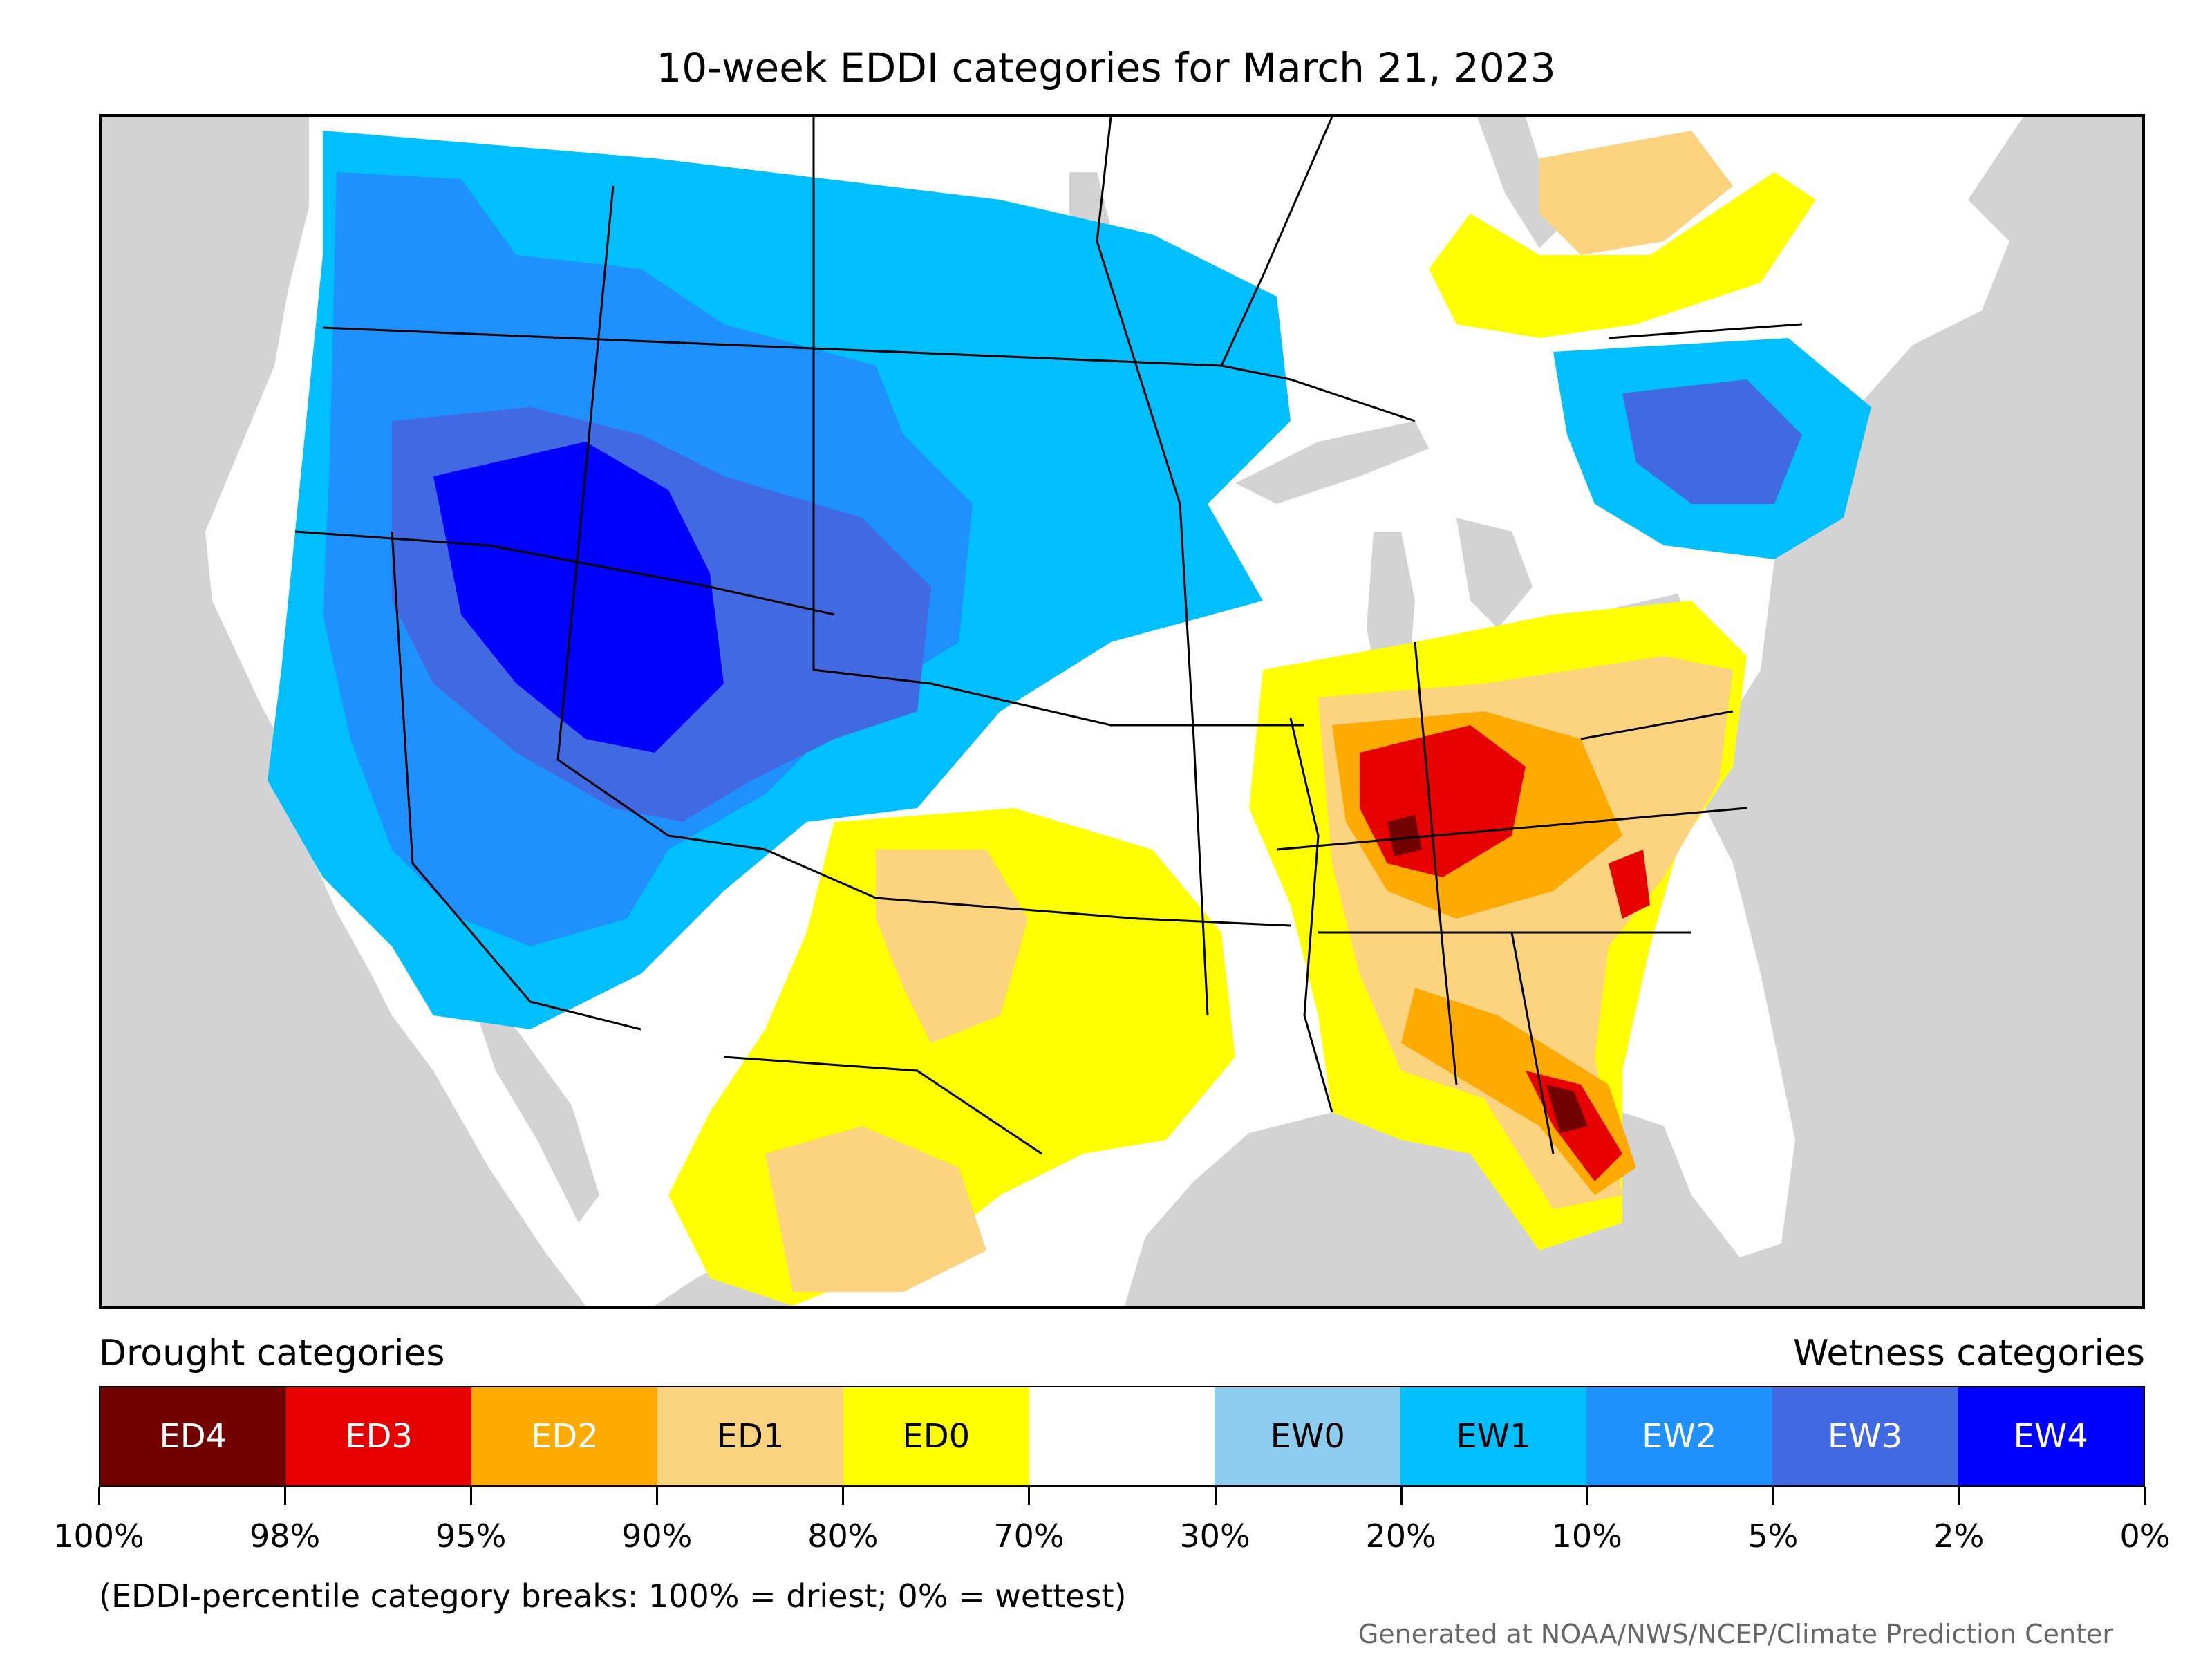  Describe the element at coordinates (2145, 1536) in the screenshot. I see `colorbar-tick-label: 0%` at that location.